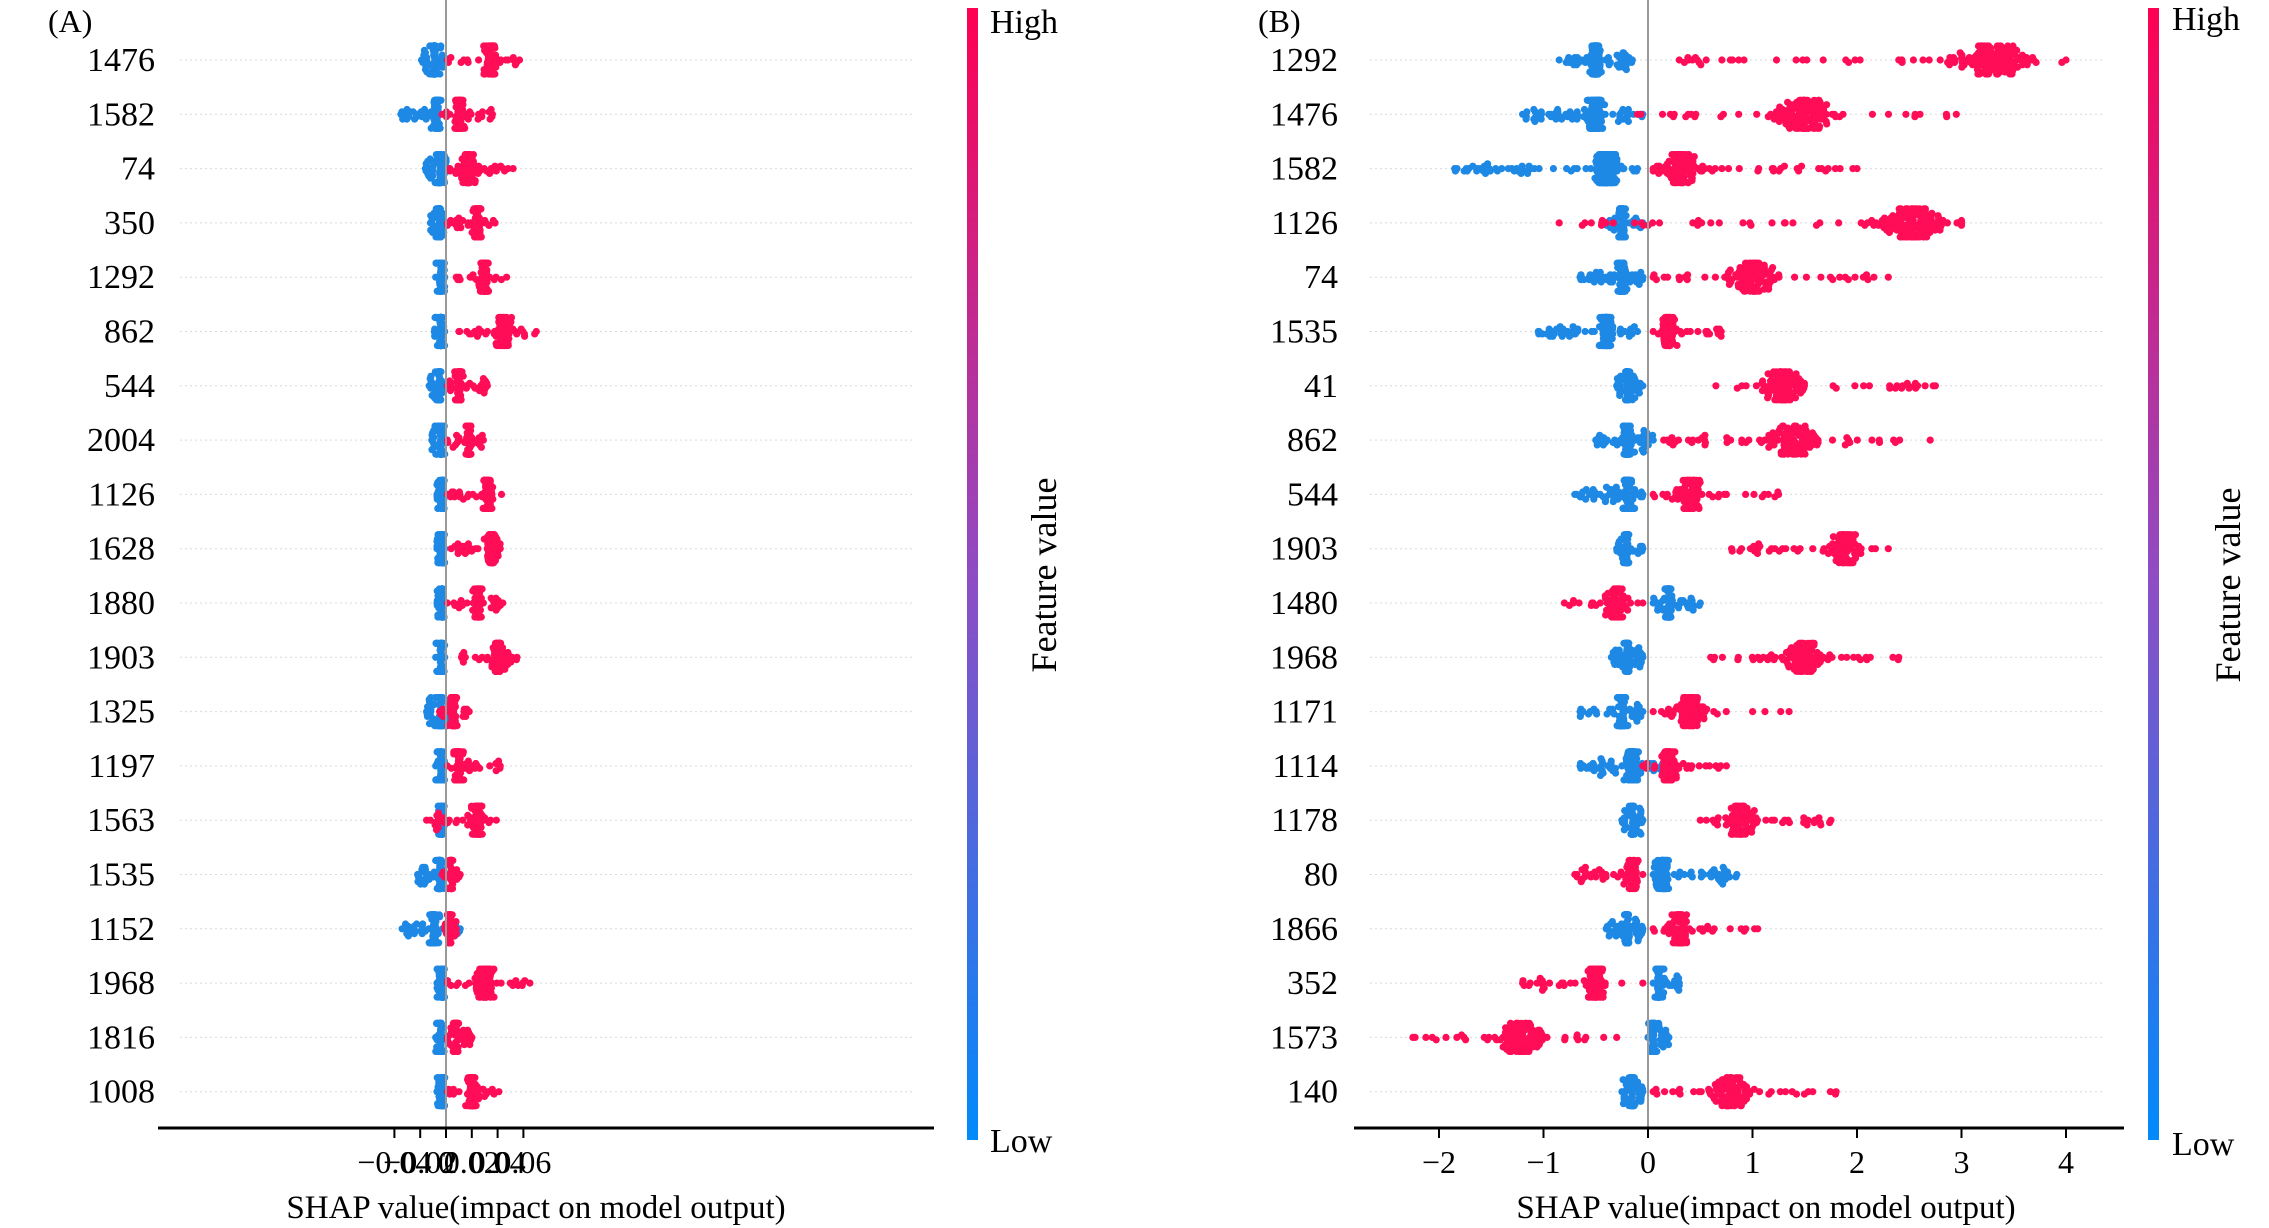 The height and width of the screenshot is (1228, 2269). Describe the element at coordinates (1279, 21) in the screenshot. I see `panel-b-label: (B)` at that location.